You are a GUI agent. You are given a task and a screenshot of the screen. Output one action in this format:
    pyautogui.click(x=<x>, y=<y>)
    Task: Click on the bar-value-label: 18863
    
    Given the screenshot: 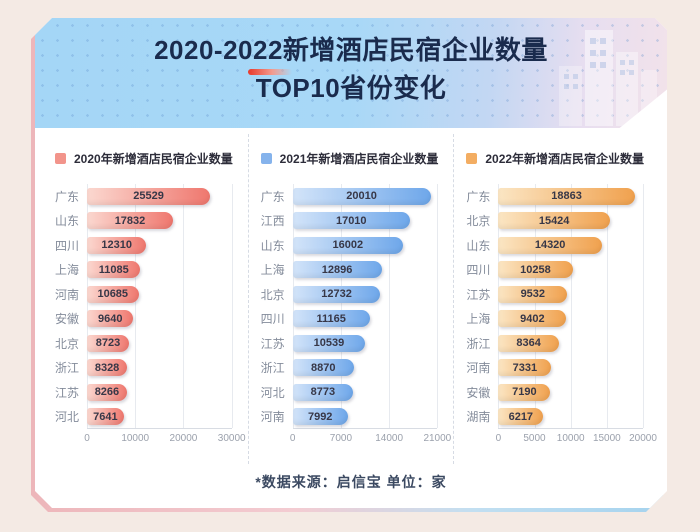 What is the action you would take?
    pyautogui.click(x=566, y=196)
    